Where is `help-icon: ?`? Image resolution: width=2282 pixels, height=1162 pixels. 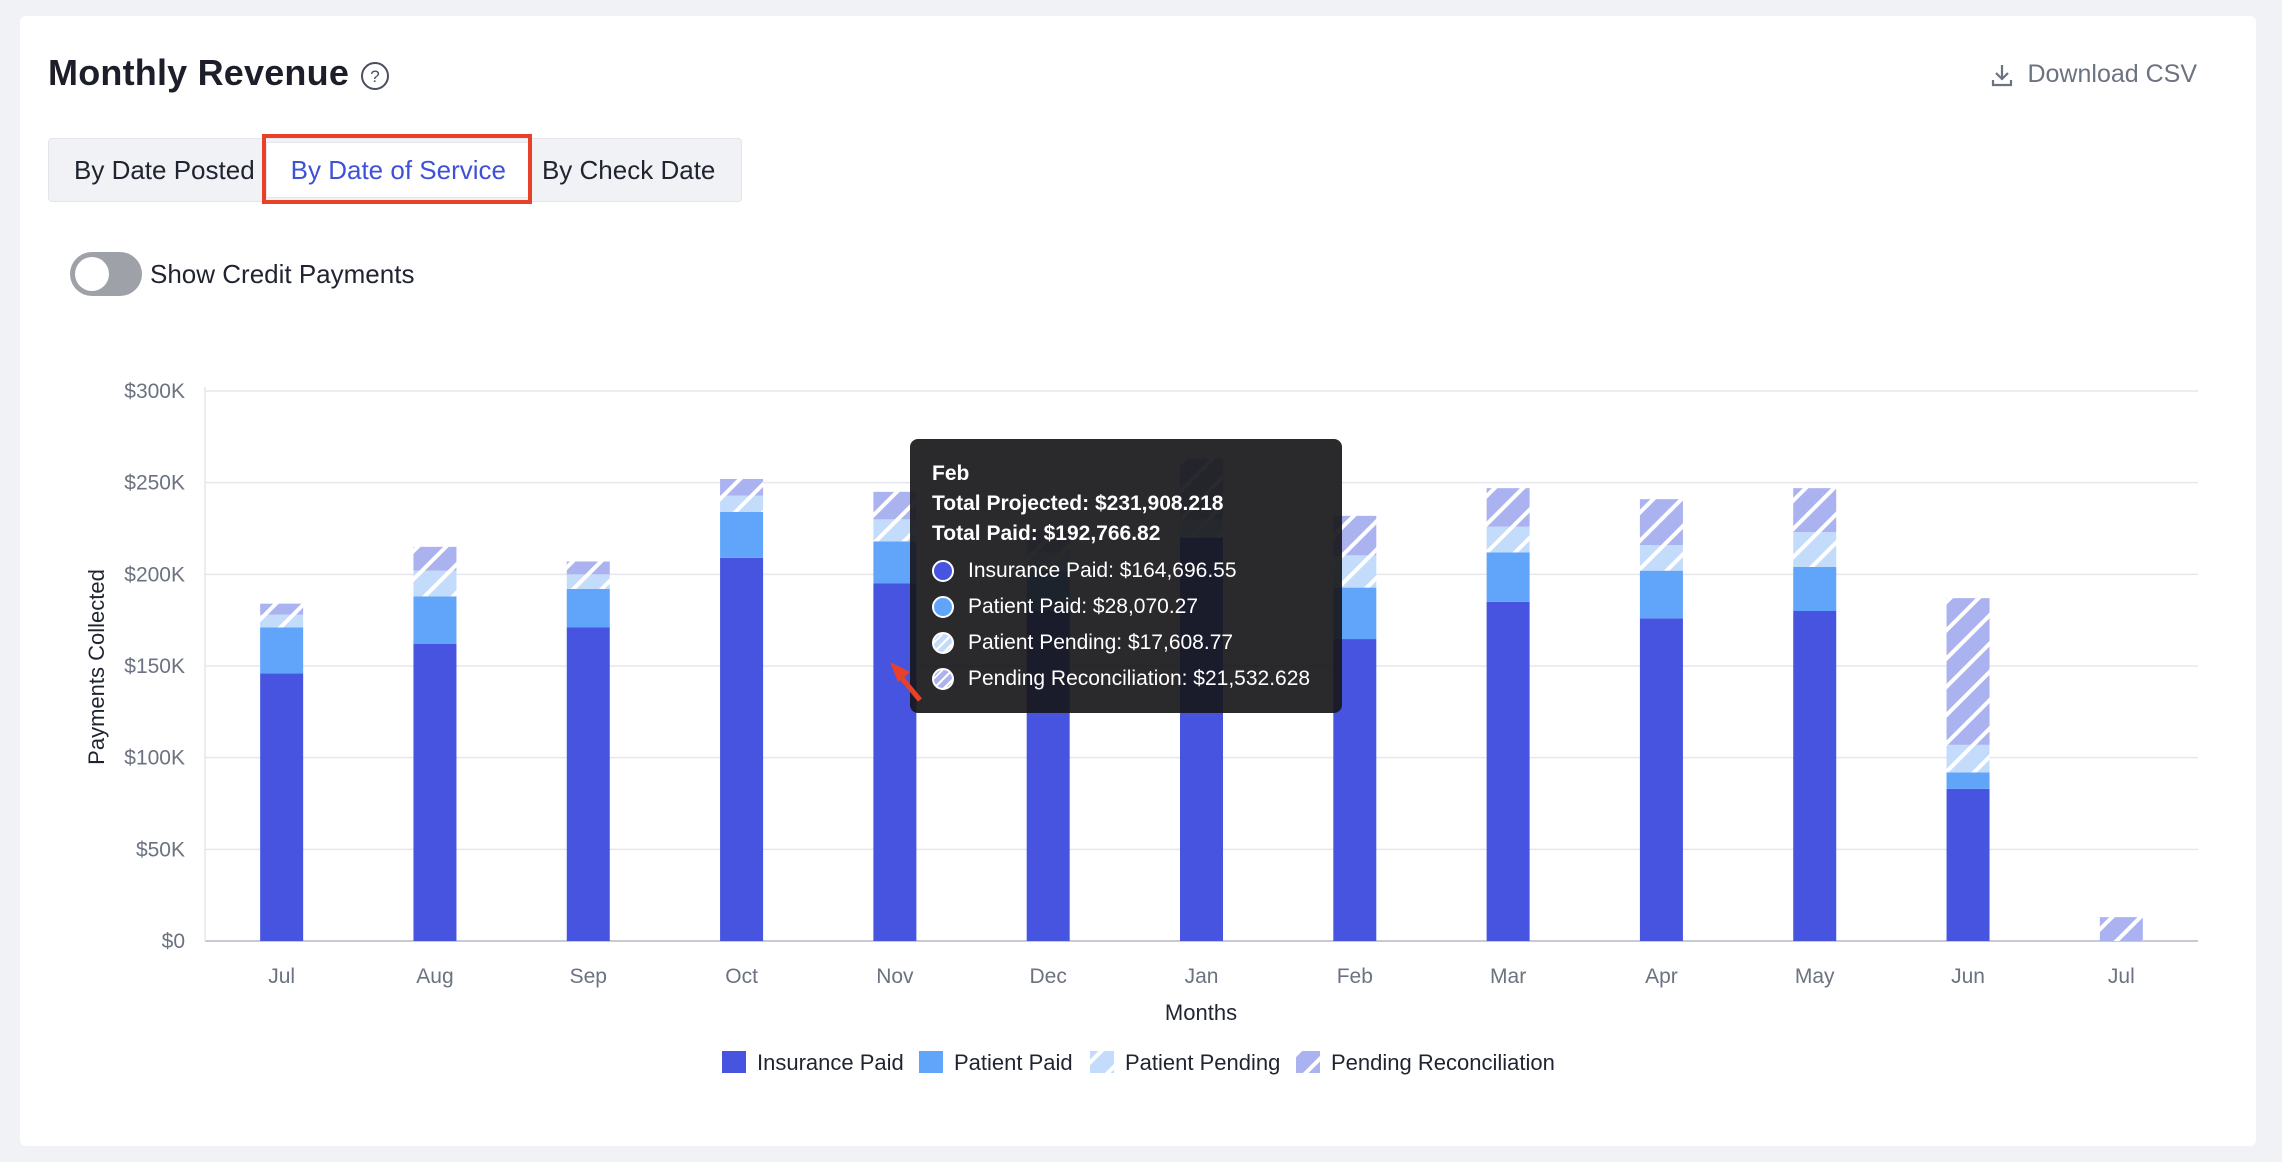
help-icon: ? is located at coordinates (375, 76).